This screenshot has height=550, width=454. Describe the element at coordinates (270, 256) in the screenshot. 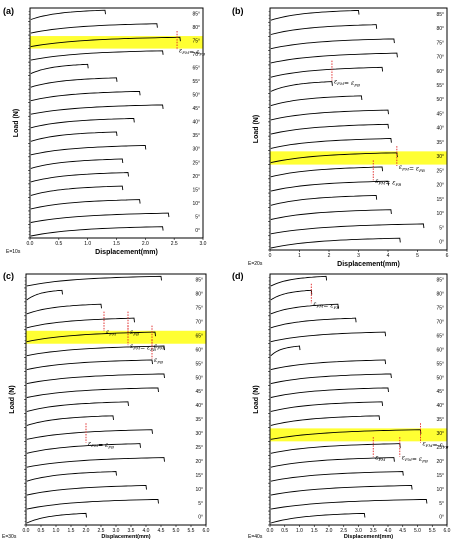

I see `x-tick-label: 0` at that location.